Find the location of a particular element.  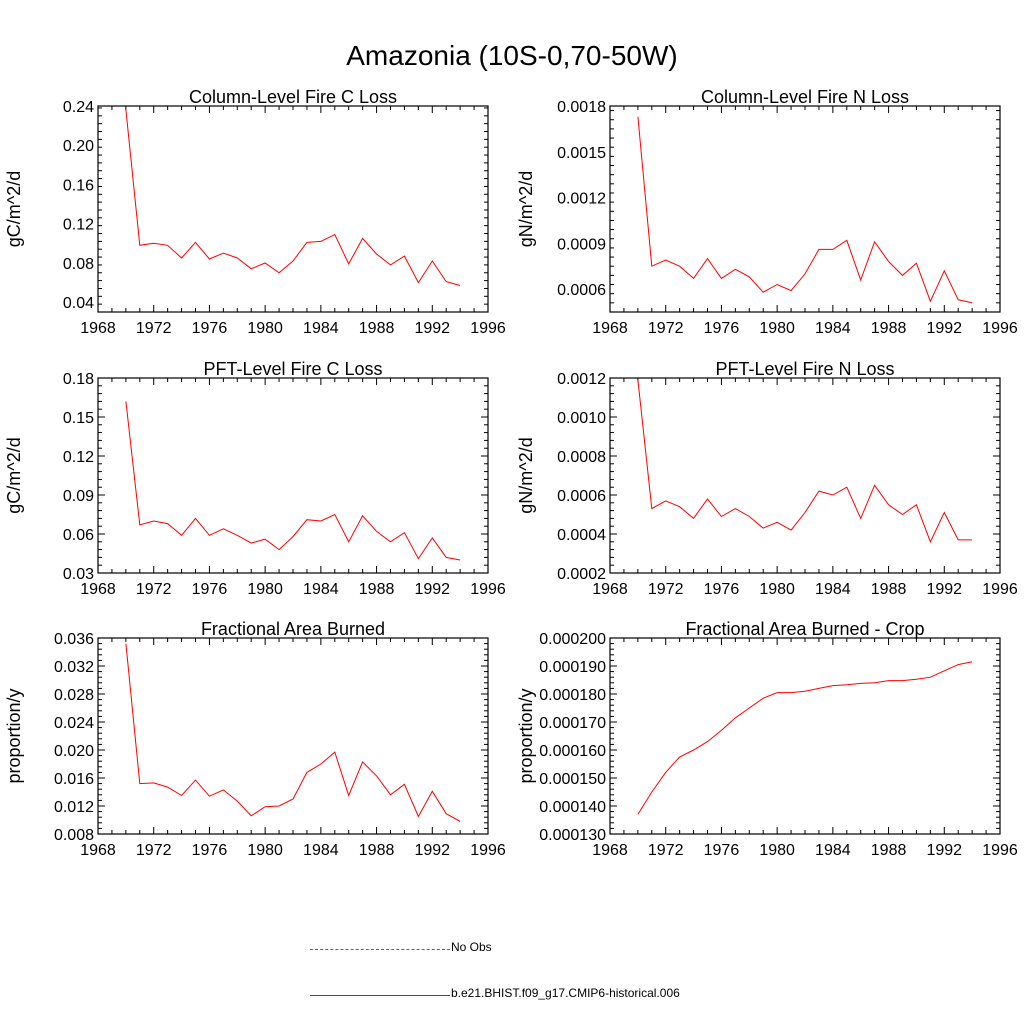

x-tick-label: 1968 is located at coordinates (98, 328).